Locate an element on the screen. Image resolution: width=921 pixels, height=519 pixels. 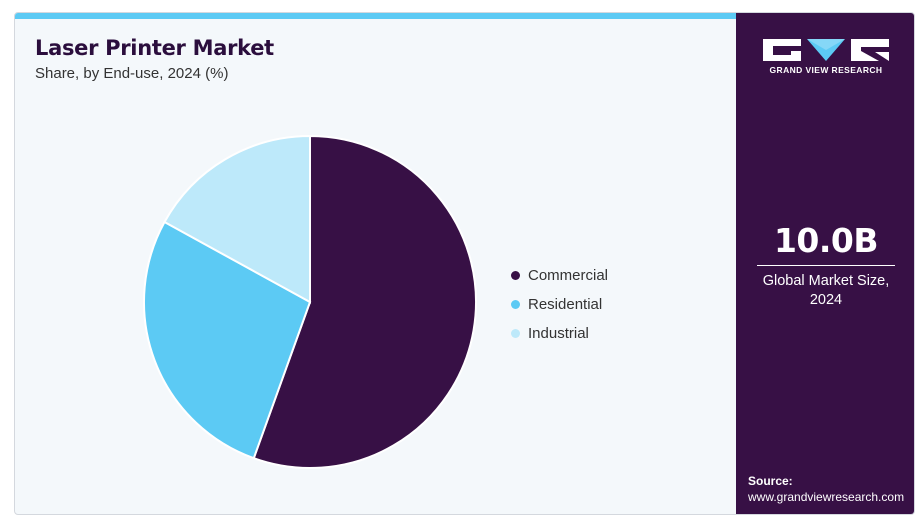
legend-item-industrial: Industrial is located at coordinates (559, 333).